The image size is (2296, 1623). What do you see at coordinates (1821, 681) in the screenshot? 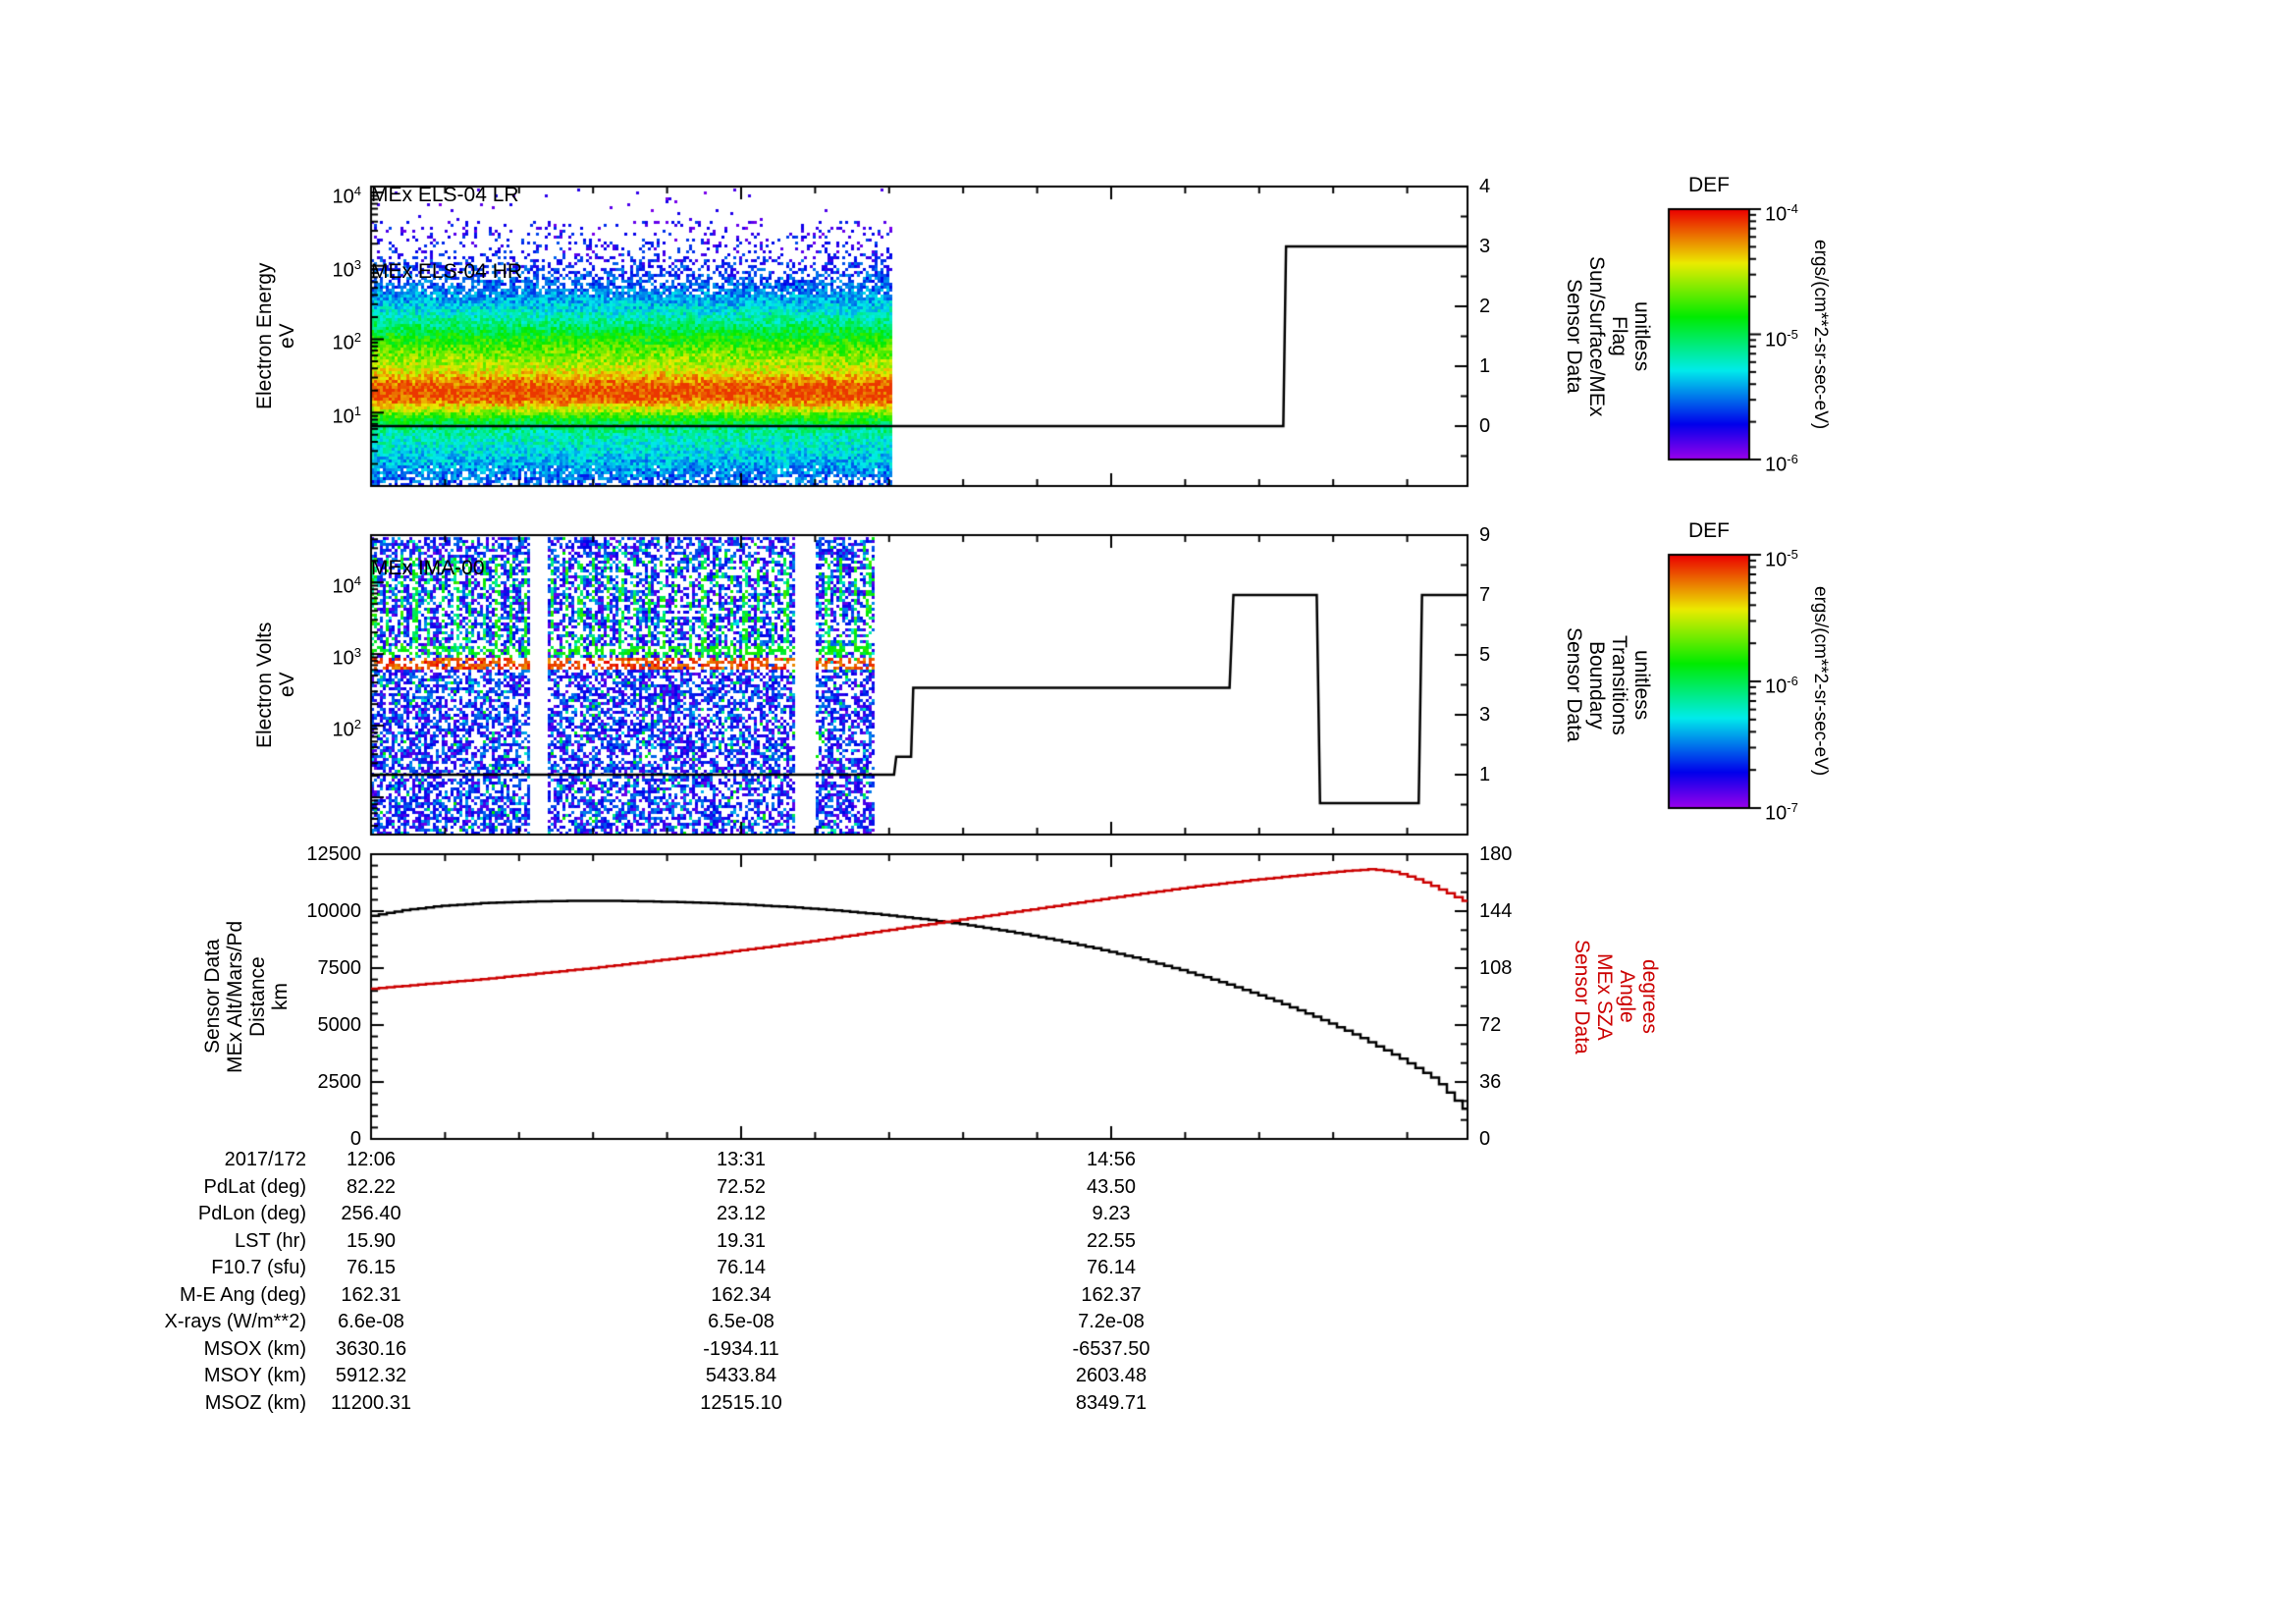
I see `colorbar2-unit-label: ergs/(cm**2-sr-sec-eV)` at bounding box center [1821, 681].